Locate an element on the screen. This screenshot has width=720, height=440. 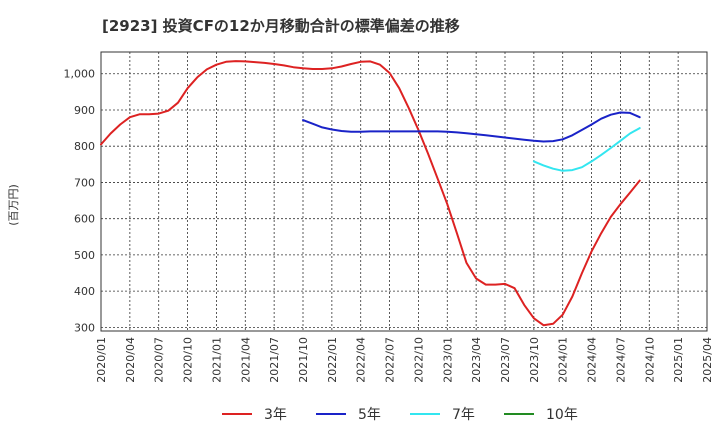
x-tick-label: 2020/10 is located at coordinates (188, 360).